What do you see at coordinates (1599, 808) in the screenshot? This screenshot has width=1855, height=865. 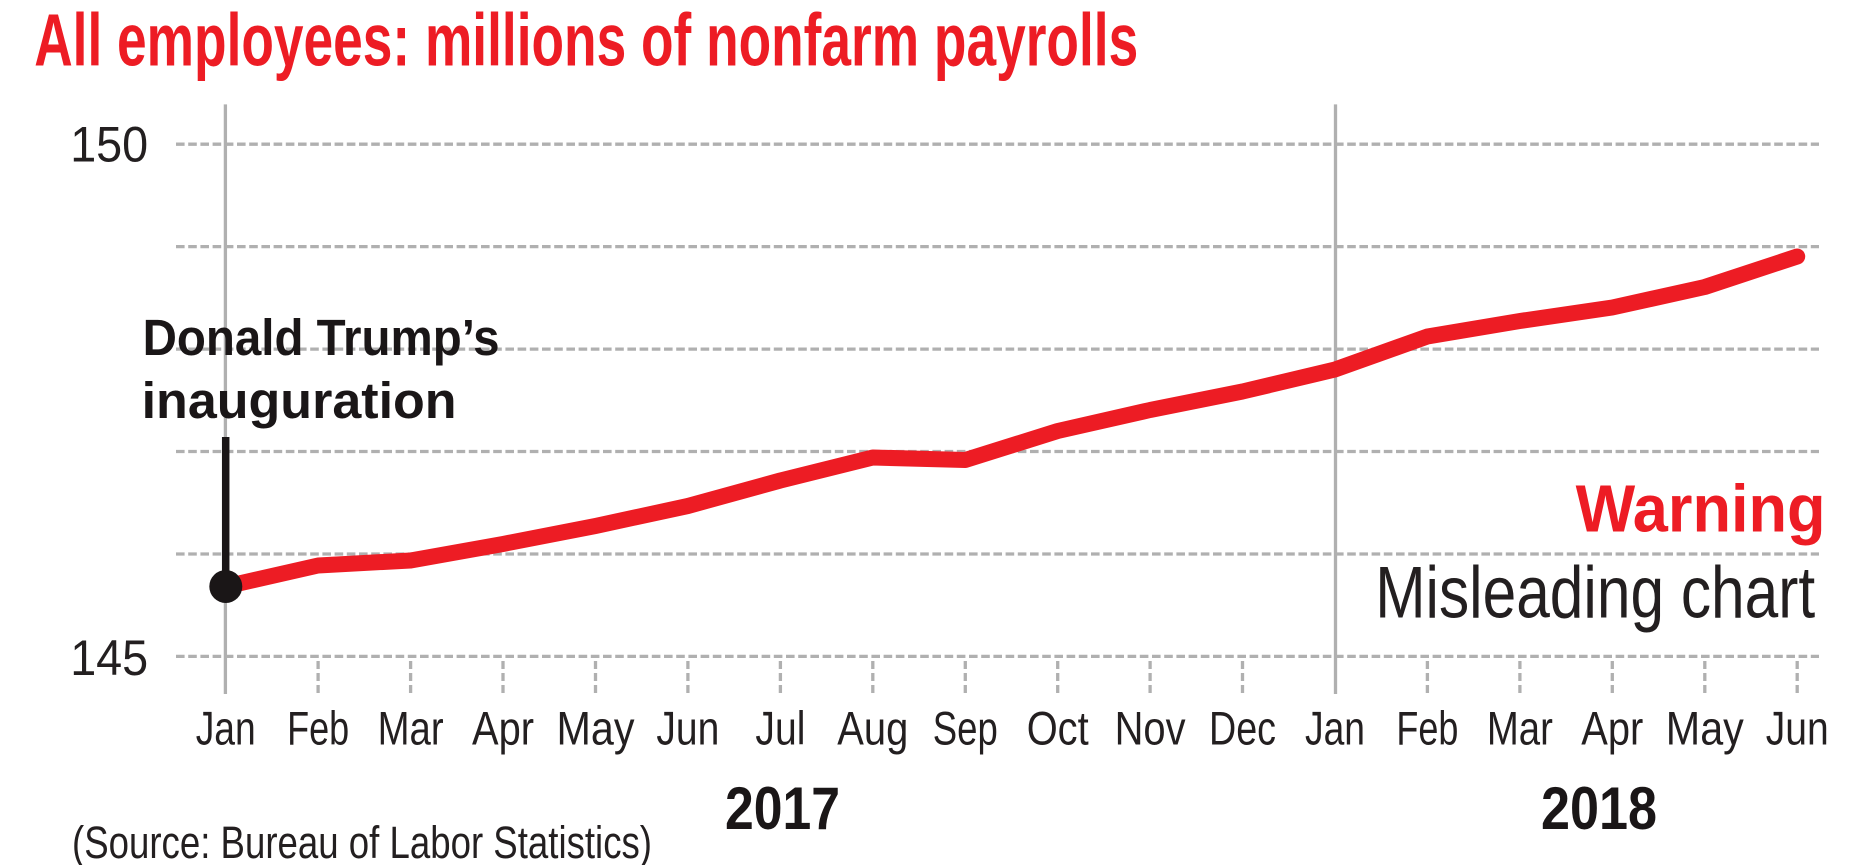 I see `svg-text: 2018` at bounding box center [1599, 808].